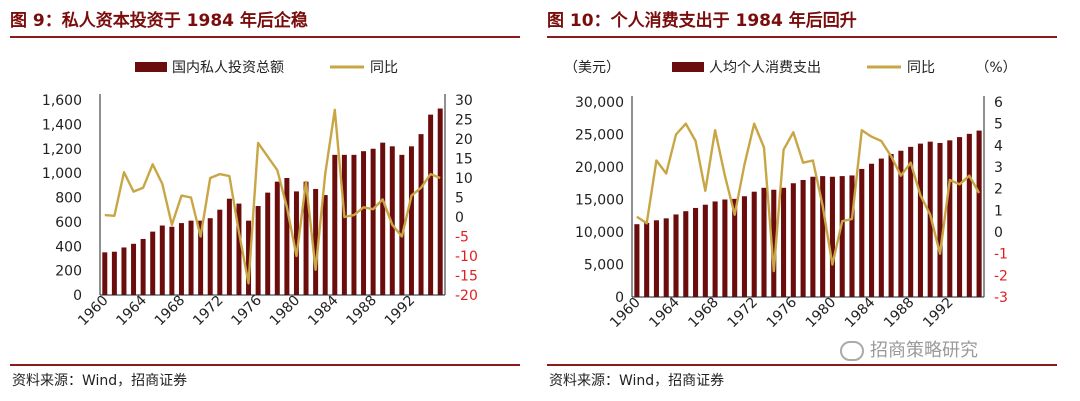  I want to click on x-tick-label: 1968, so click(170, 311).